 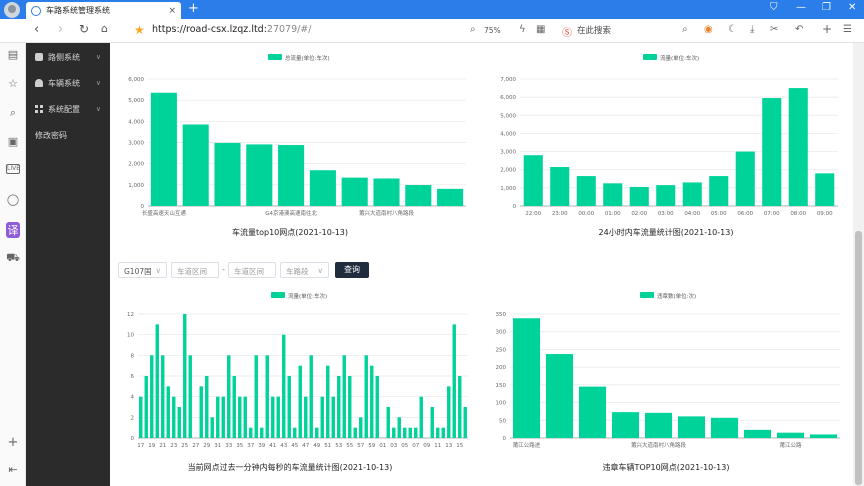 I want to click on legend-label: 流量(单位:车次), so click(x=307, y=296).